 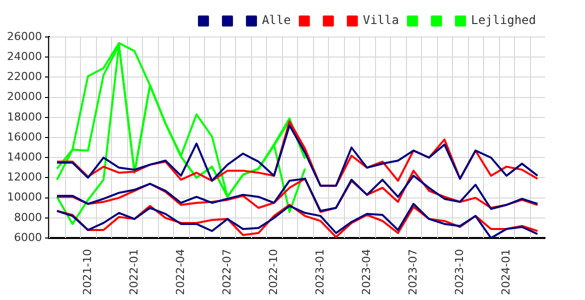 I want to click on legend-label: Lejlighed, so click(x=503, y=20).